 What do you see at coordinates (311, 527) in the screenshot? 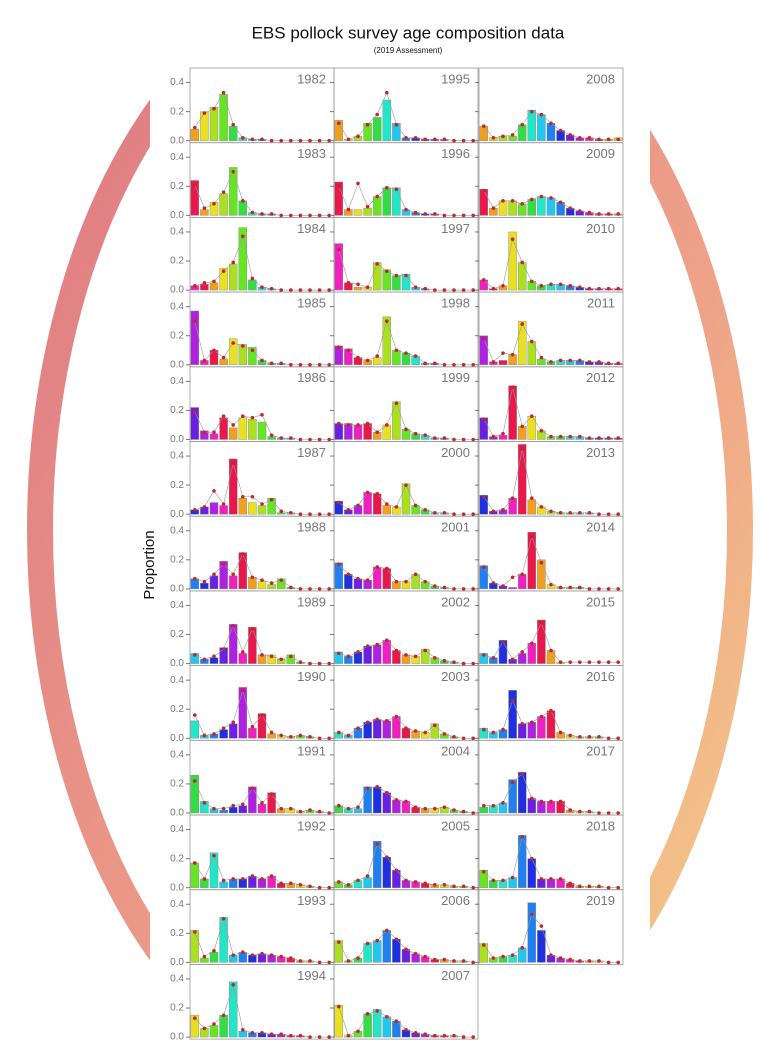
I see `panel-label: 1988` at bounding box center [311, 527].